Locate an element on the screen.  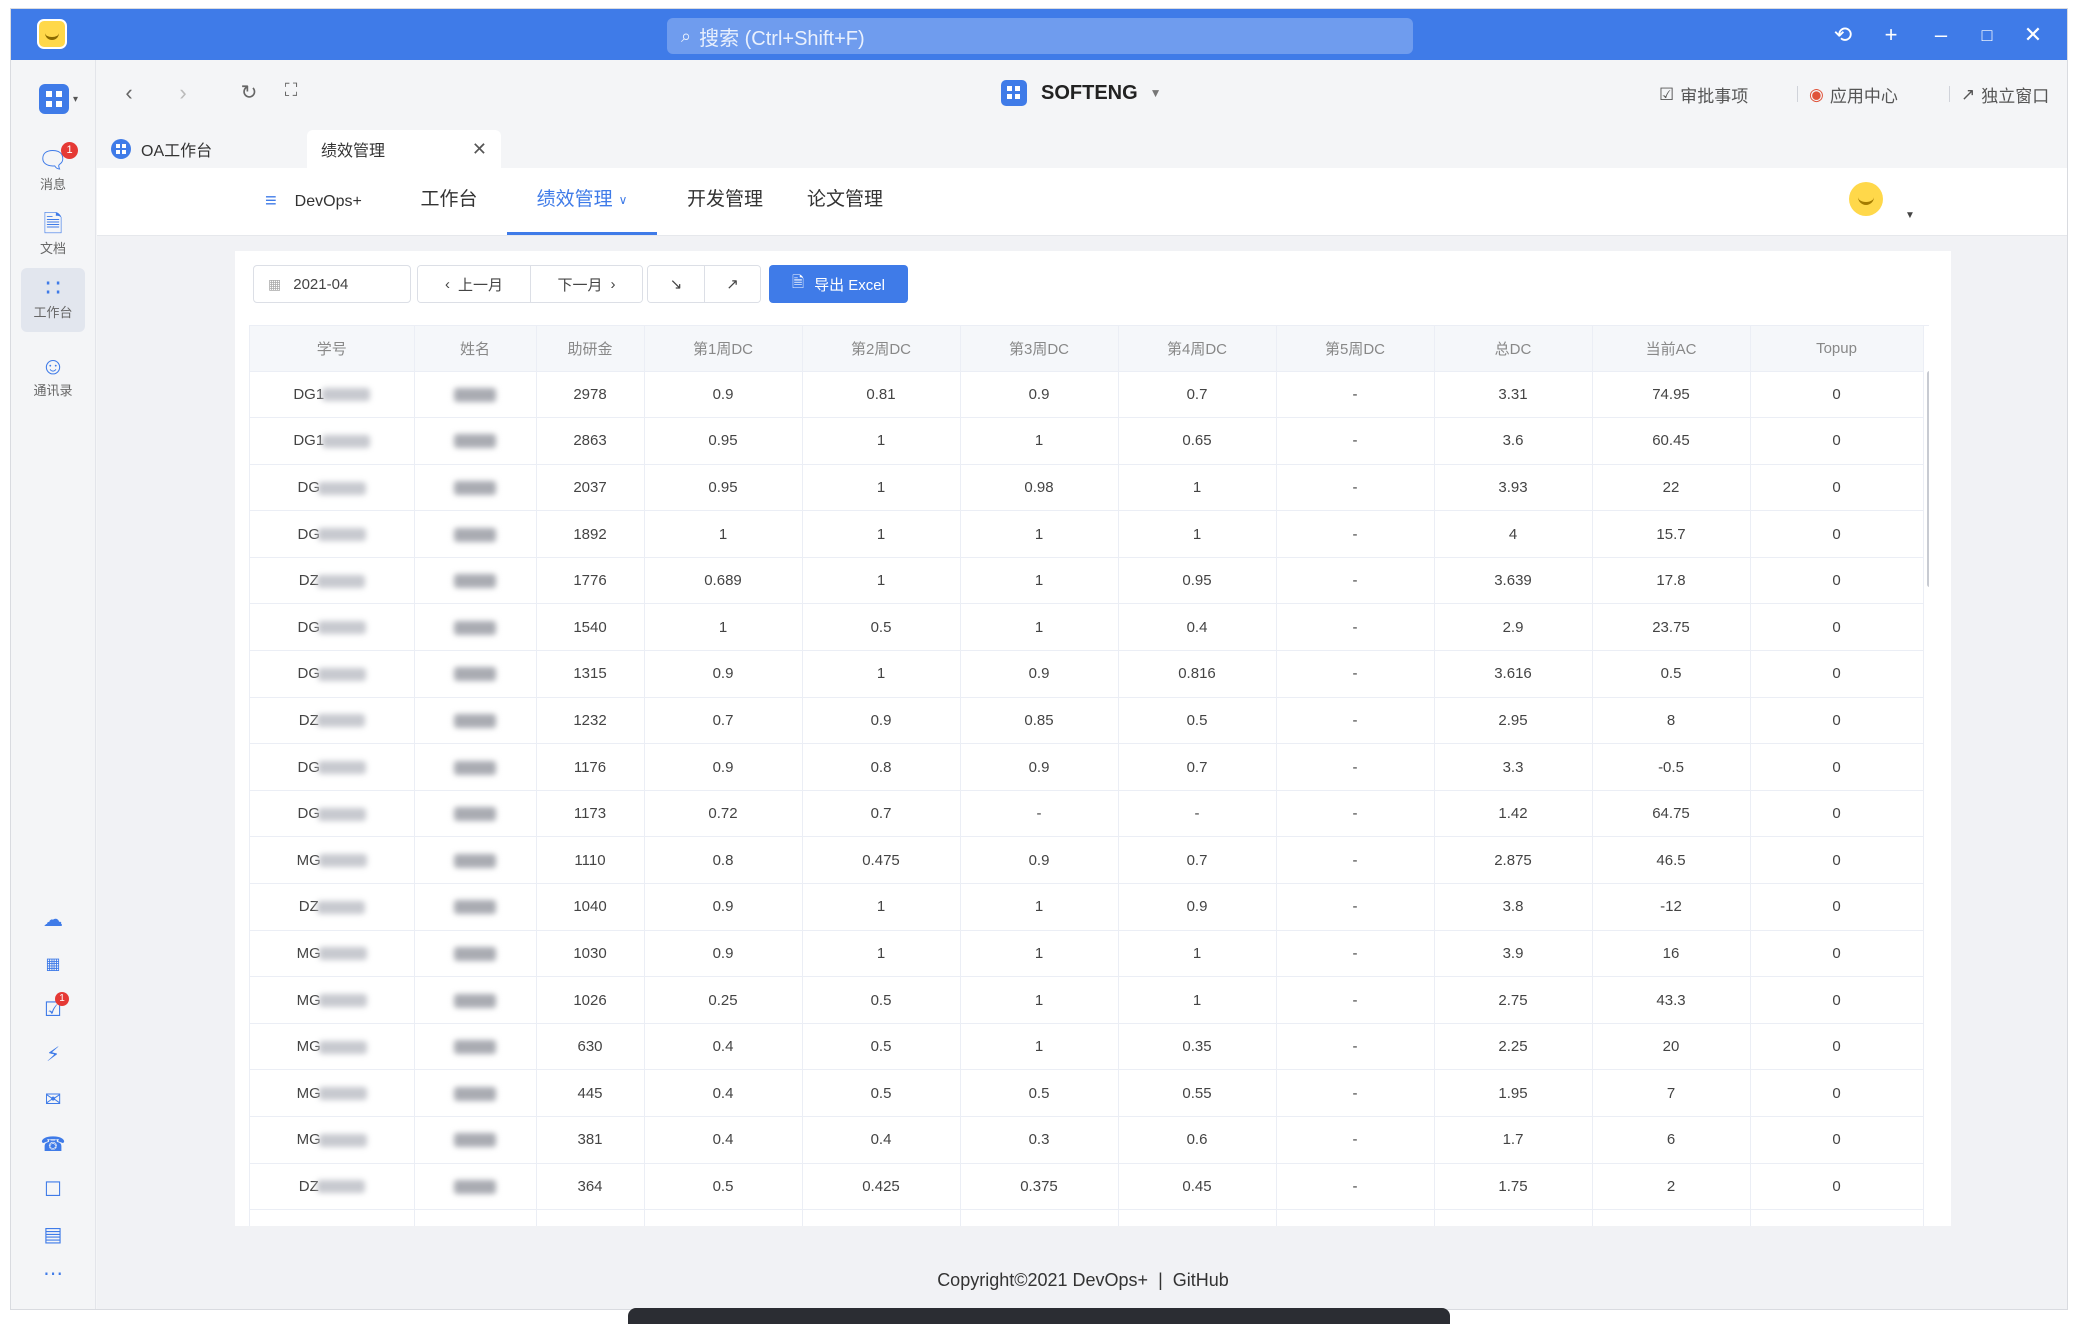
inbox-icon: ☐ is located at coordinates (53, 1190).